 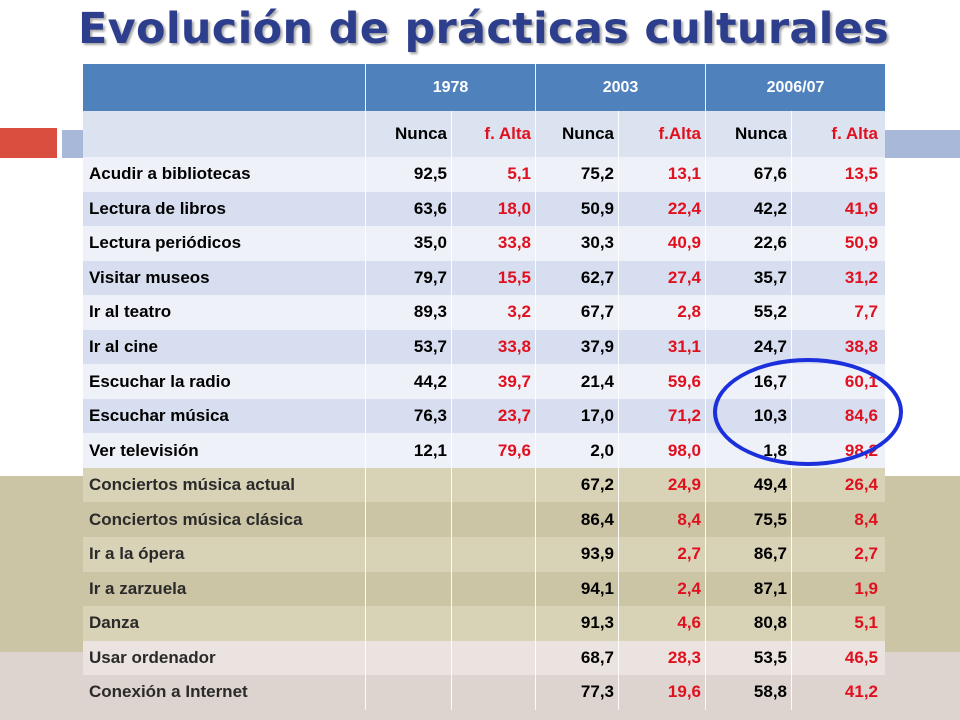 What do you see at coordinates (494, 381) in the screenshot?
I see `frecuencia-alta-cell: 39,7` at bounding box center [494, 381].